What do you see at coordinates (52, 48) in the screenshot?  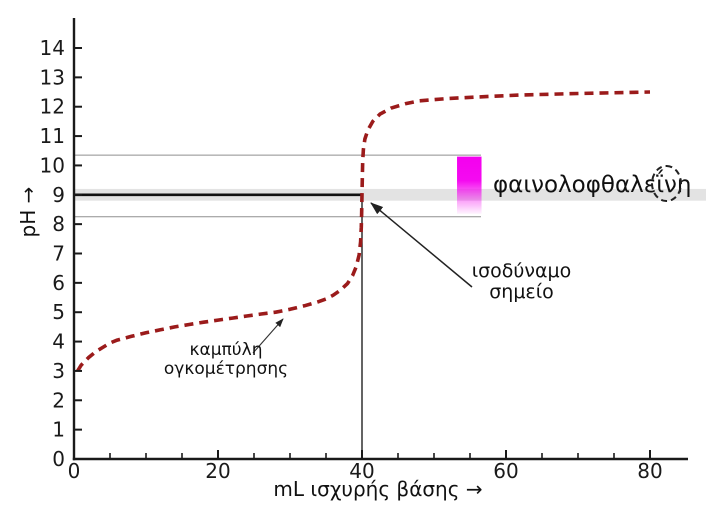 I see `svg-text: 14` at bounding box center [52, 48].